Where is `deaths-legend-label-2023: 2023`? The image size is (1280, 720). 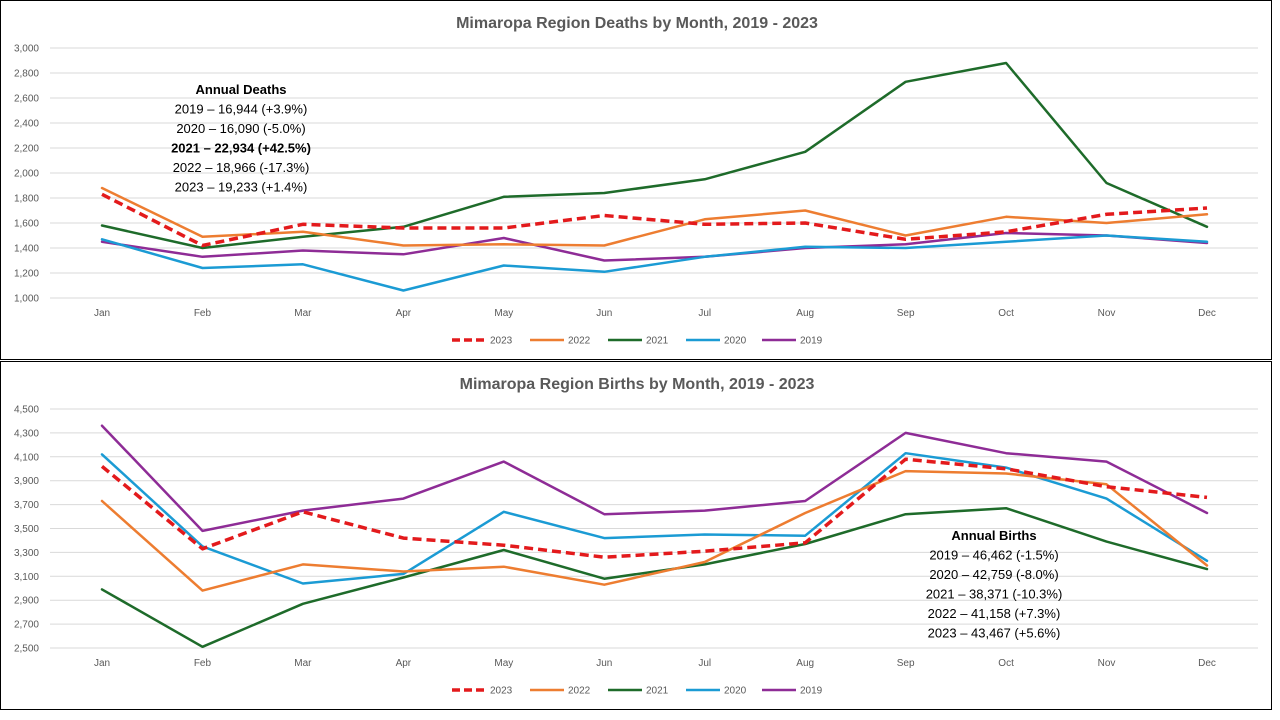 deaths-legend-label-2023: 2023 is located at coordinates (501, 341).